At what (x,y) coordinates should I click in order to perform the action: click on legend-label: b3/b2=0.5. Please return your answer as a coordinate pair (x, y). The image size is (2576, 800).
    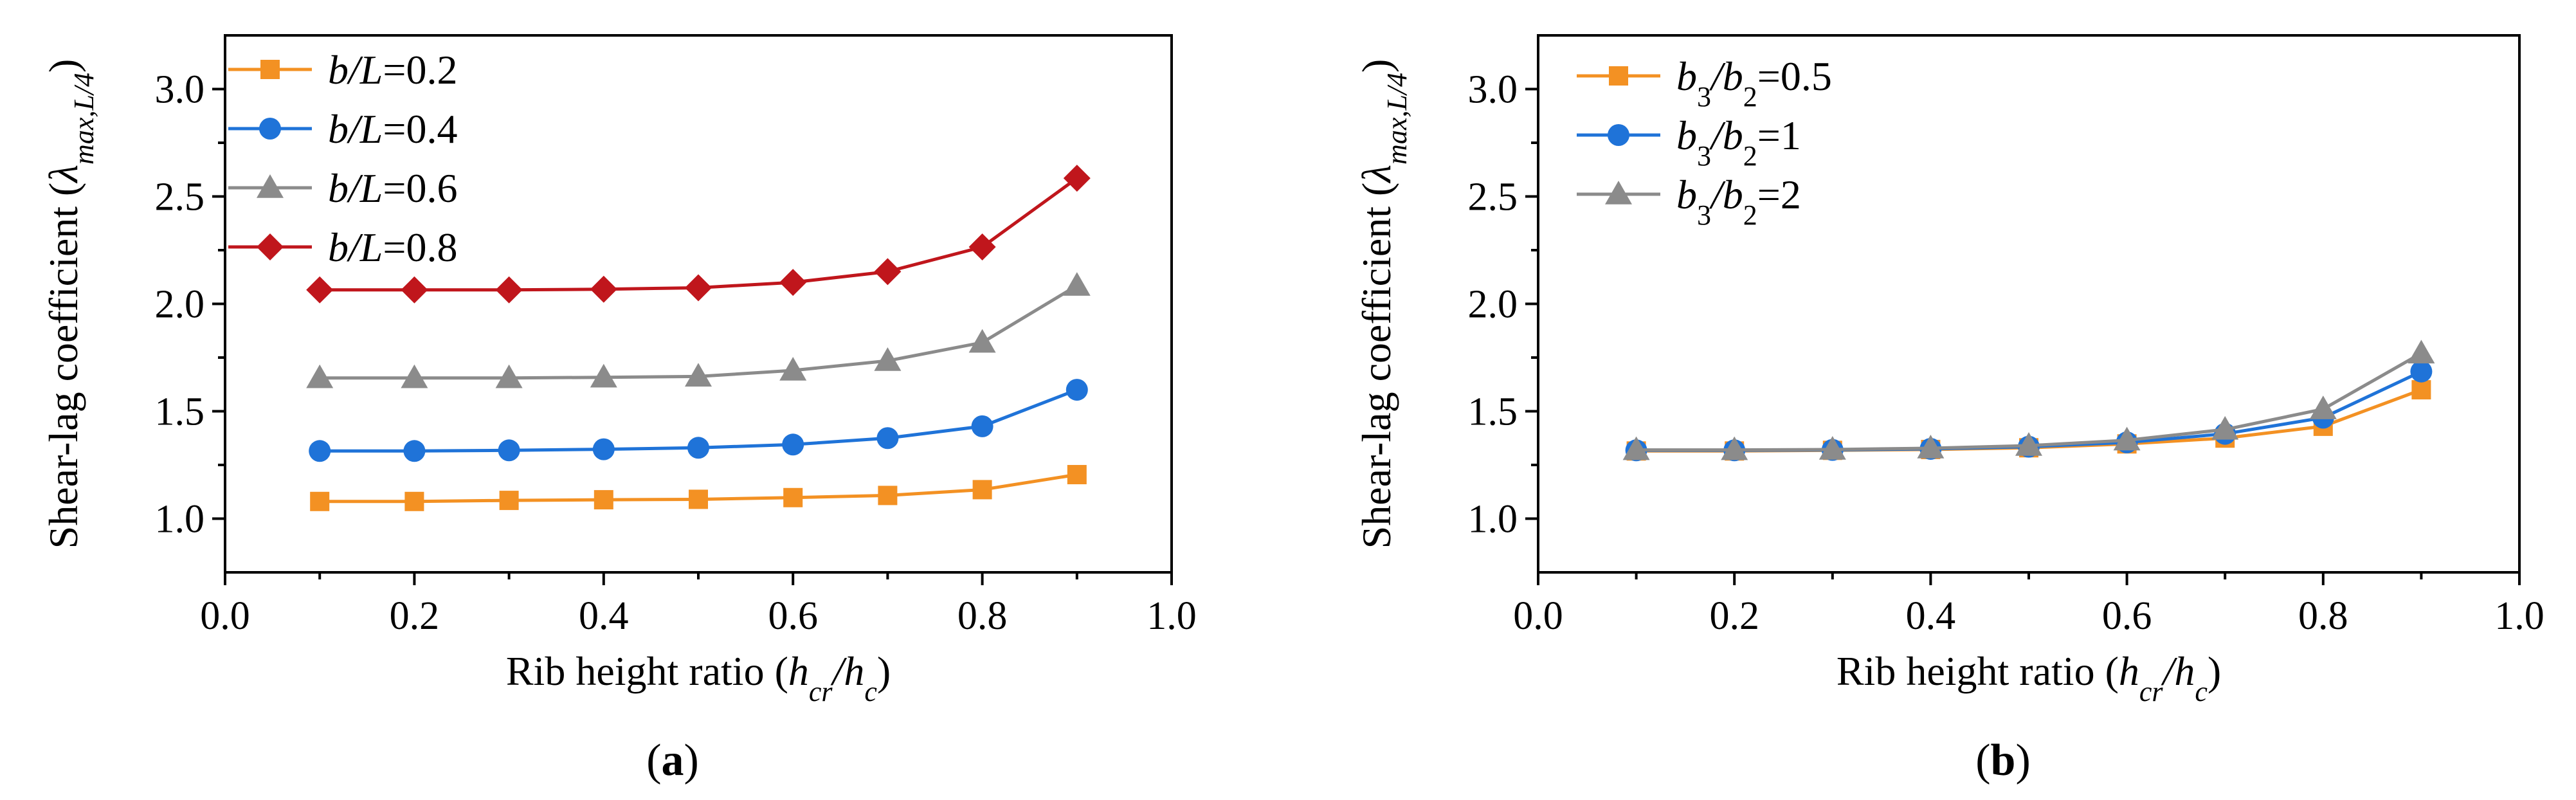
    Looking at the image, I should click on (1754, 83).